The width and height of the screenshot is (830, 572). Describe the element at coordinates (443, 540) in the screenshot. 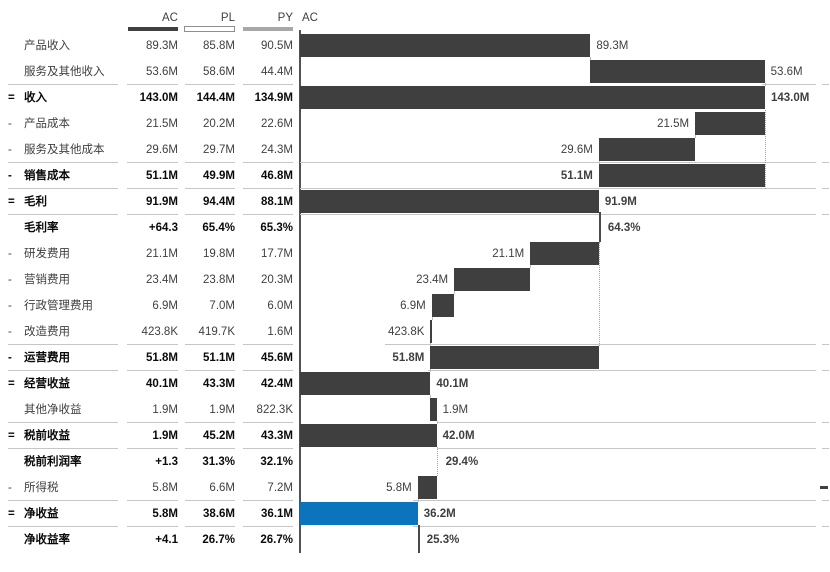

I see `ratio-value-label: 25.3%` at that location.